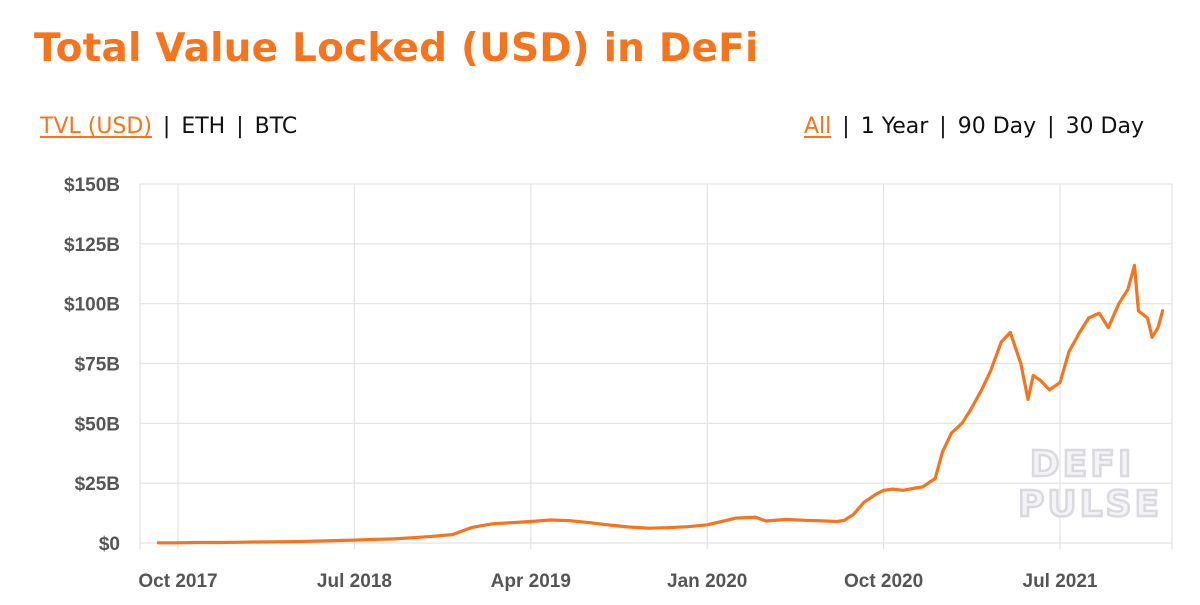  Describe the element at coordinates (92, 185) in the screenshot. I see `y-tick-label: $150B` at that location.